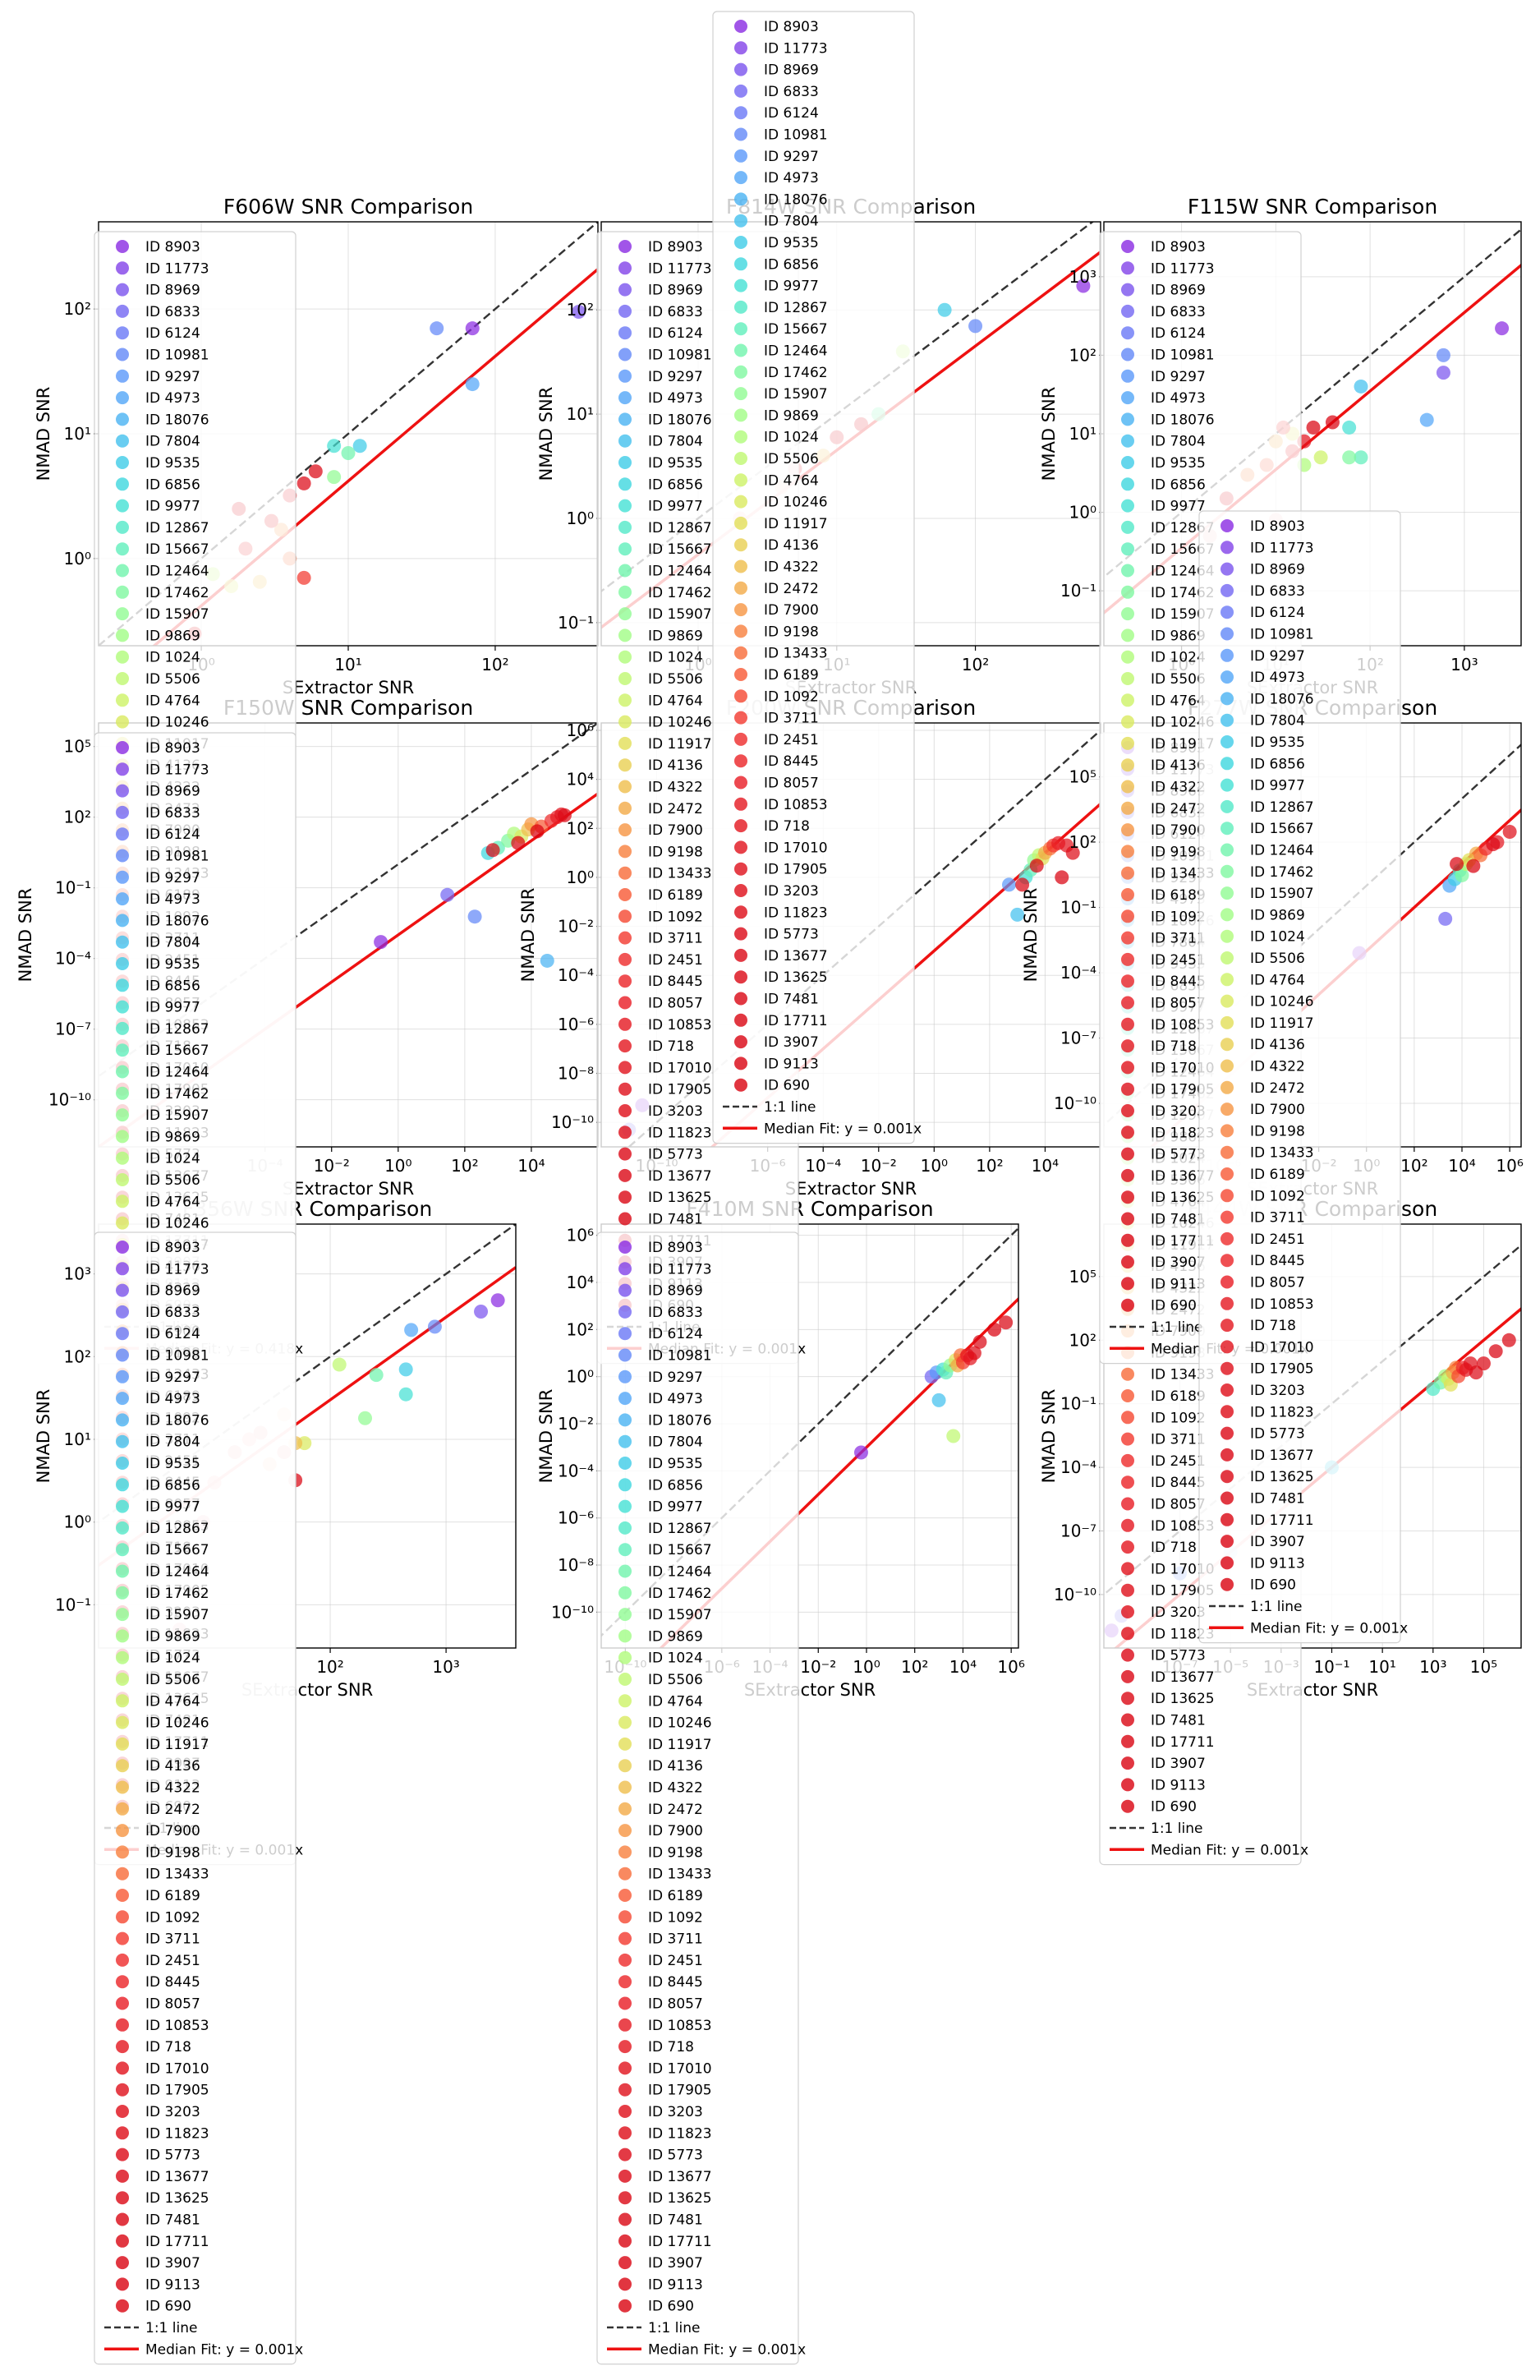 This screenshot has height=2380, width=1540. I want to click on y-tick-label: 10⁻¹, so click(1078, 1404).